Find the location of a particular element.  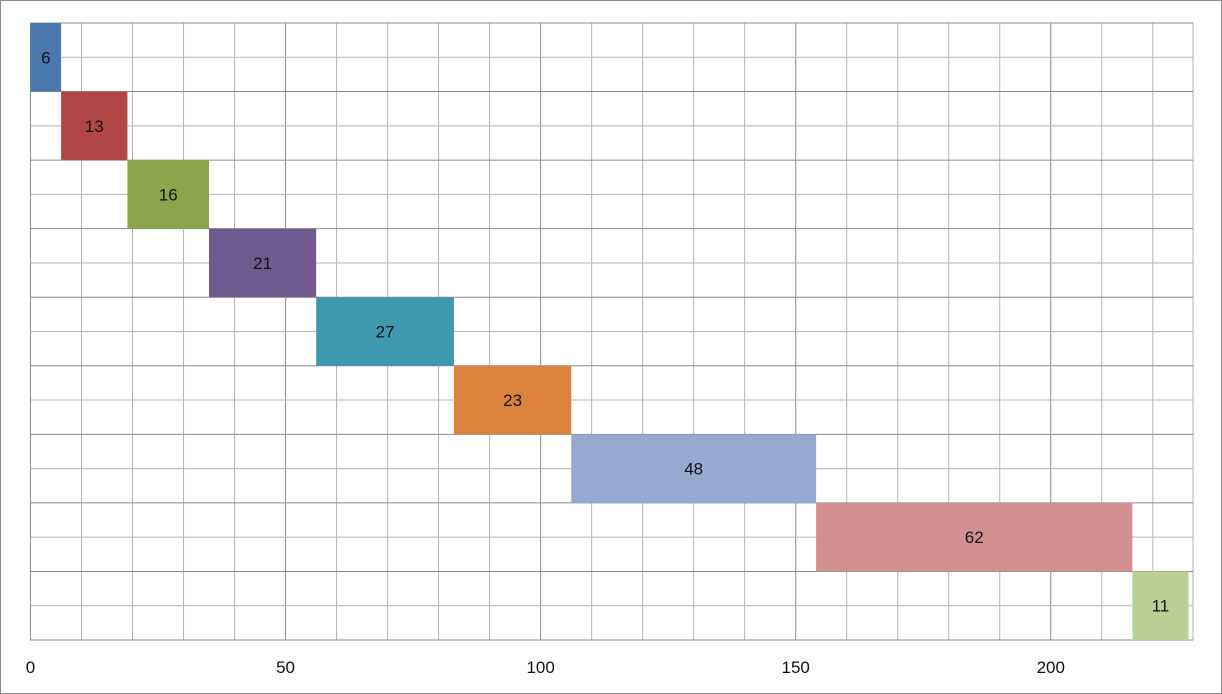

bar-value-label: 11 is located at coordinates (1161, 606).